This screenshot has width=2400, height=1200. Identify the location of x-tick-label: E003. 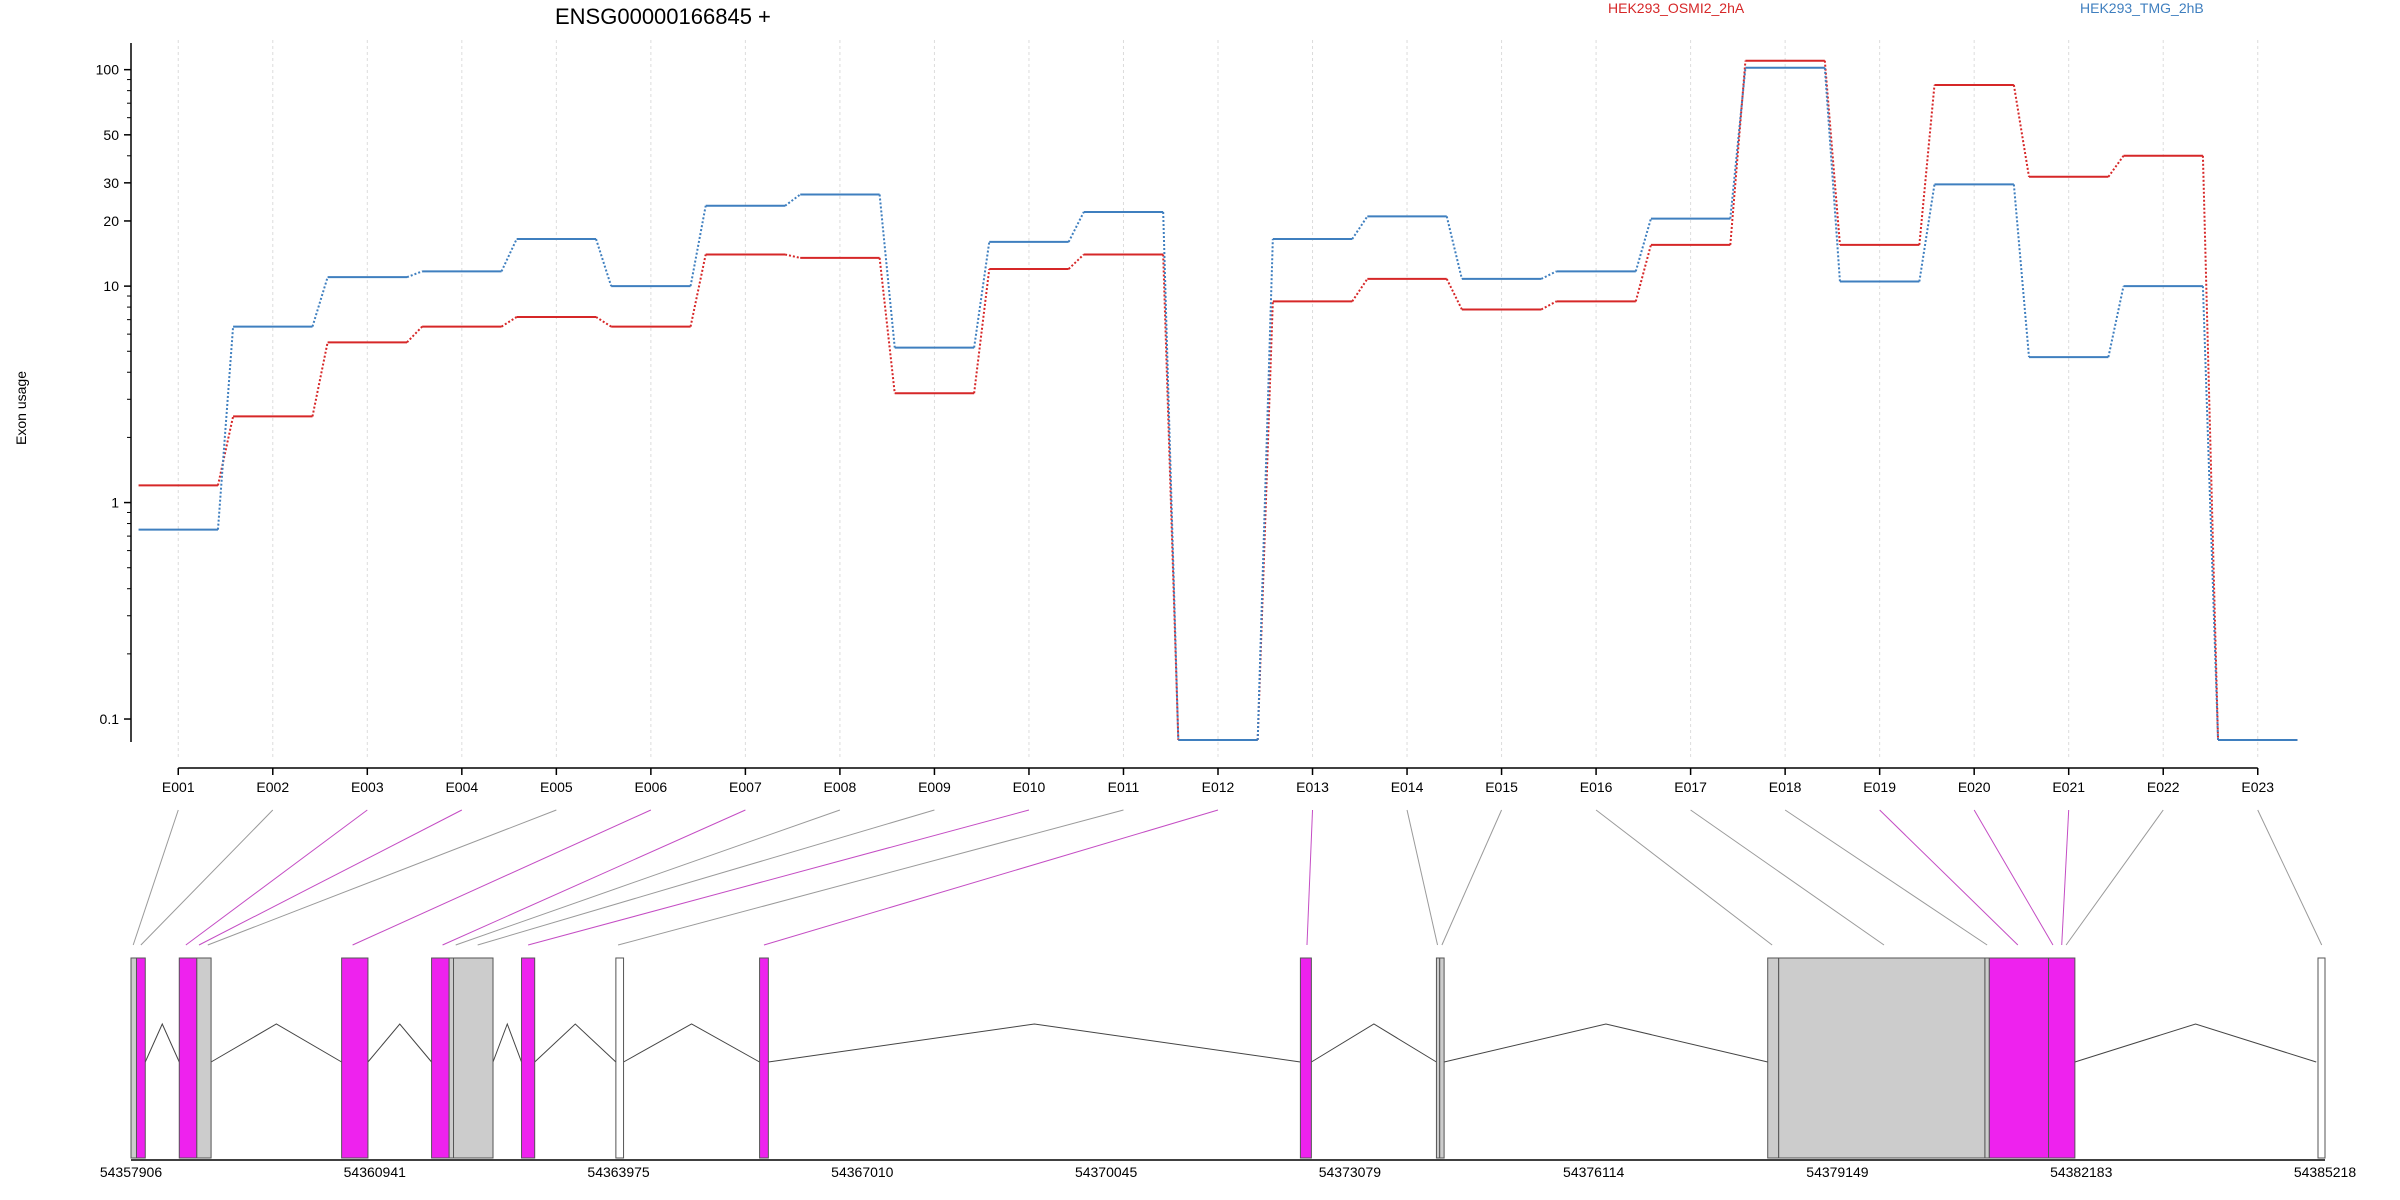
(367, 787).